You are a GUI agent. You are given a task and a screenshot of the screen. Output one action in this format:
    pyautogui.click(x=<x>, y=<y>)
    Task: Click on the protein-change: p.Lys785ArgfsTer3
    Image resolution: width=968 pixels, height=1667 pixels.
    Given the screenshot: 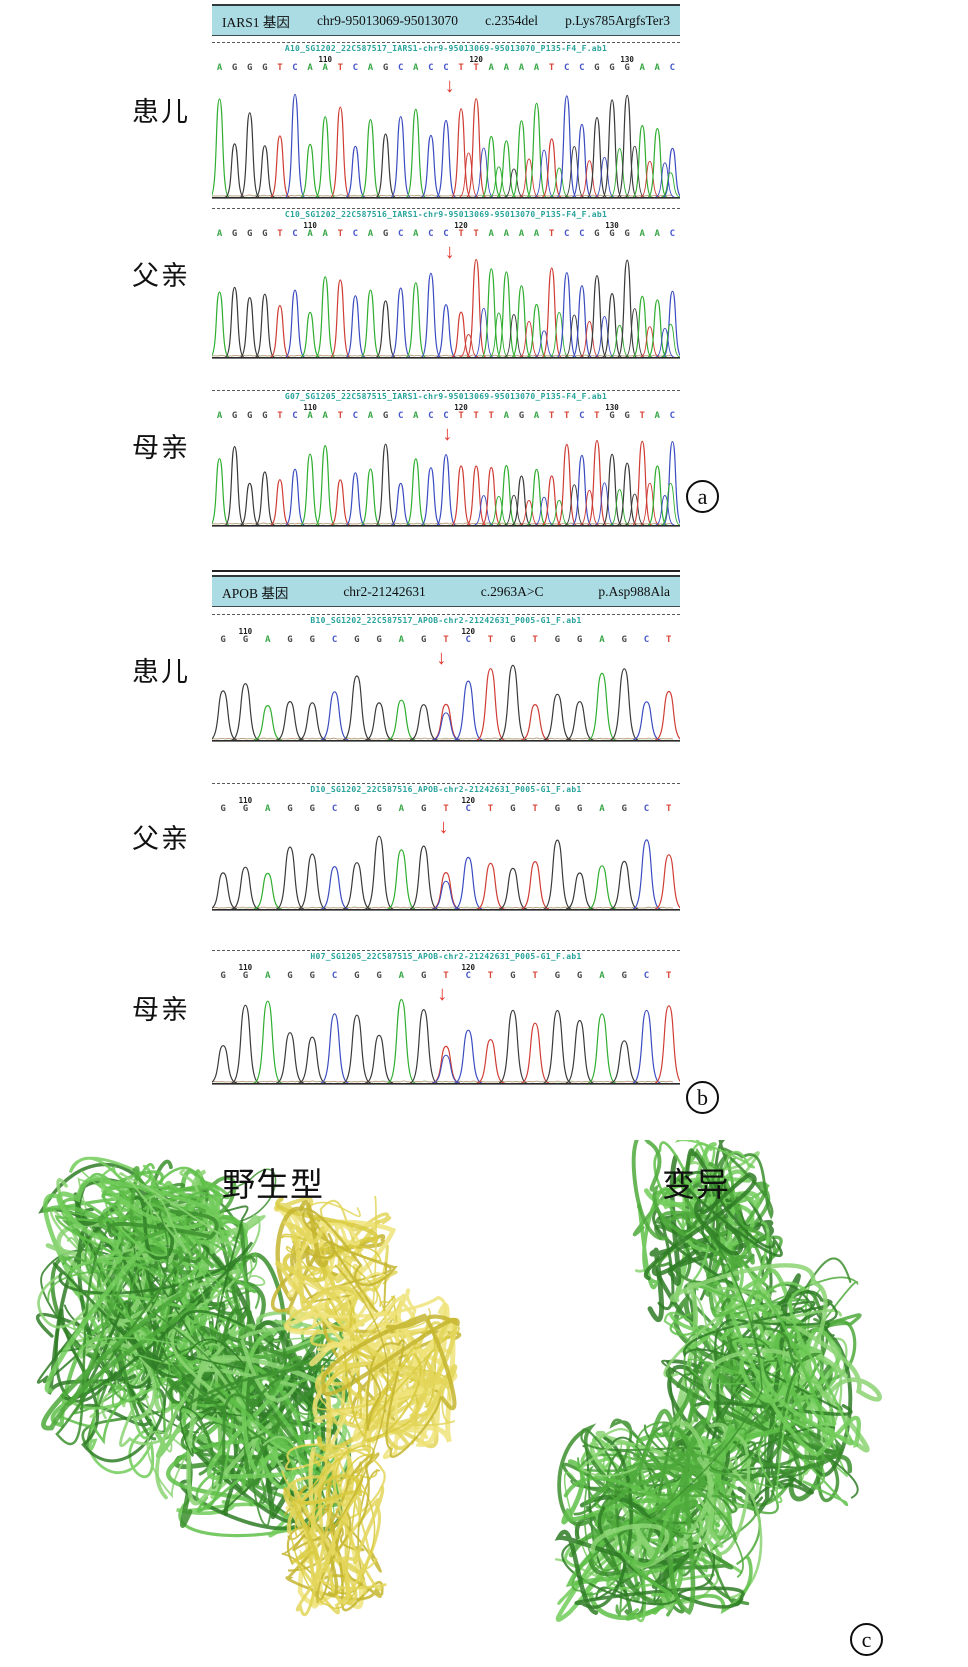 What is the action you would take?
    pyautogui.click(x=617, y=20)
    